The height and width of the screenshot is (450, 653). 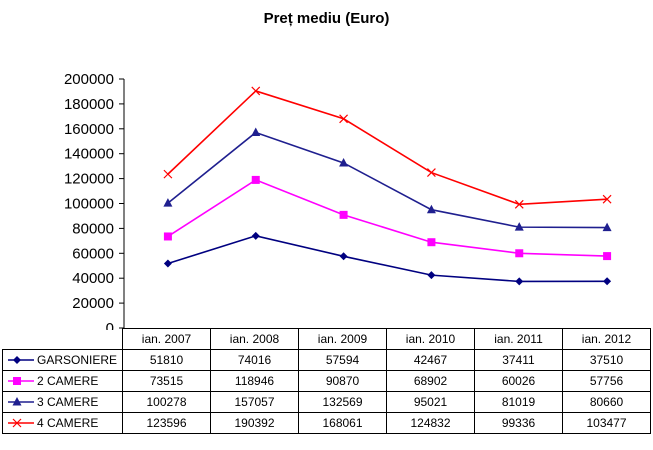 I want to click on legend-entry: 4 CAMERE, so click(x=62, y=423).